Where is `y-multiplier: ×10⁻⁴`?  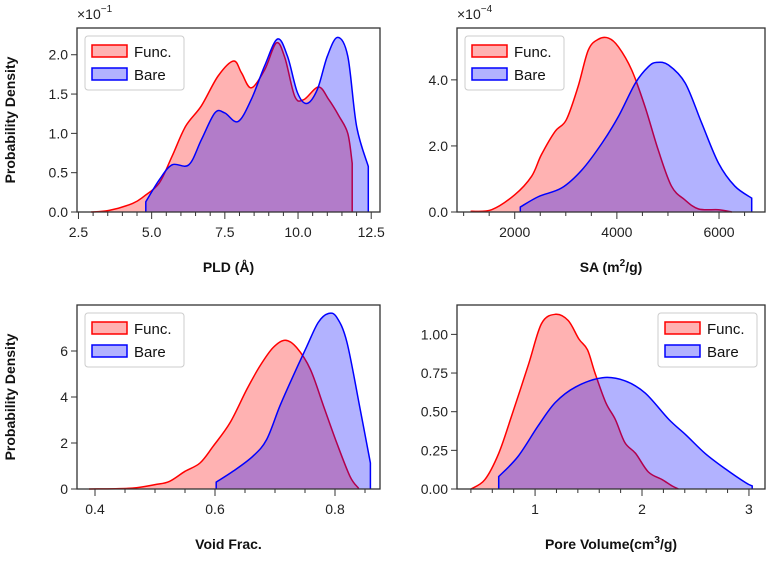 y-multiplier: ×10⁻⁴ is located at coordinates (475, 13).